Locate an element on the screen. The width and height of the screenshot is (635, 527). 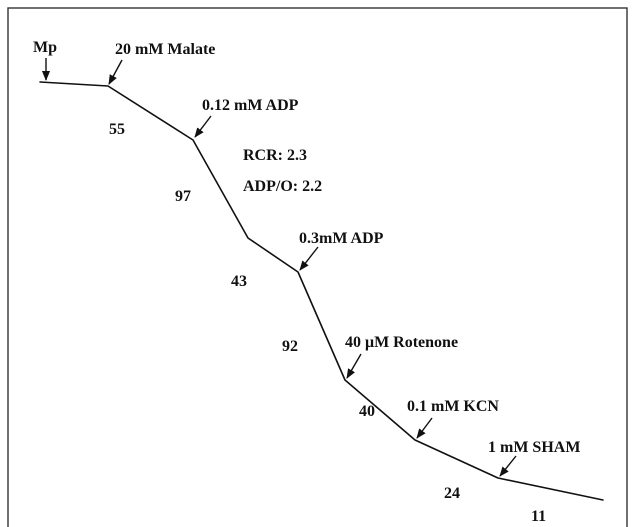
rate-label: 24 is located at coordinates (452, 493).